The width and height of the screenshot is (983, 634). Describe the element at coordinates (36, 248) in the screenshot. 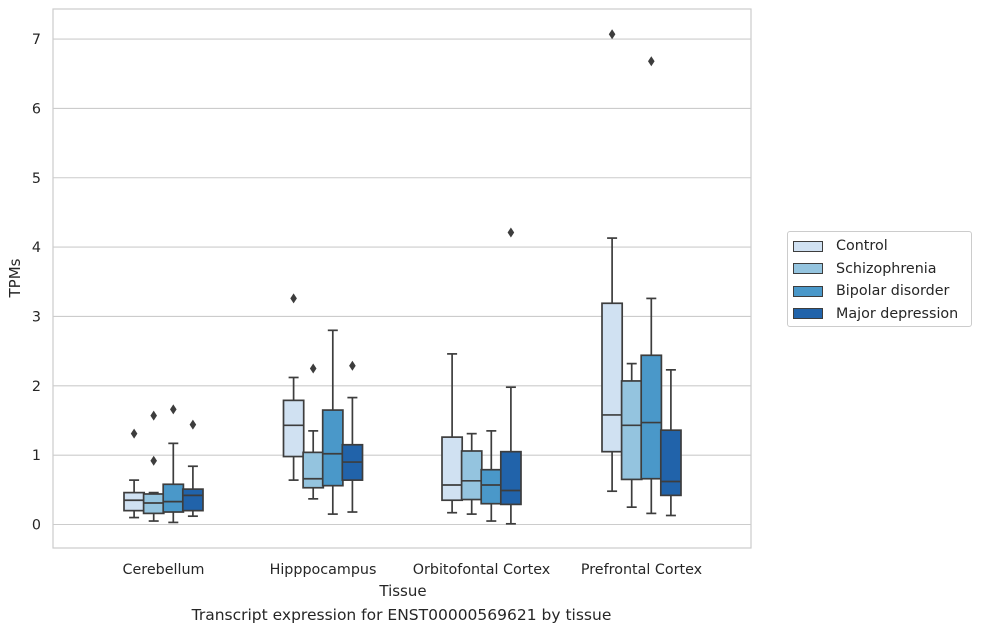

I see `y-tick-label-4: 4` at that location.